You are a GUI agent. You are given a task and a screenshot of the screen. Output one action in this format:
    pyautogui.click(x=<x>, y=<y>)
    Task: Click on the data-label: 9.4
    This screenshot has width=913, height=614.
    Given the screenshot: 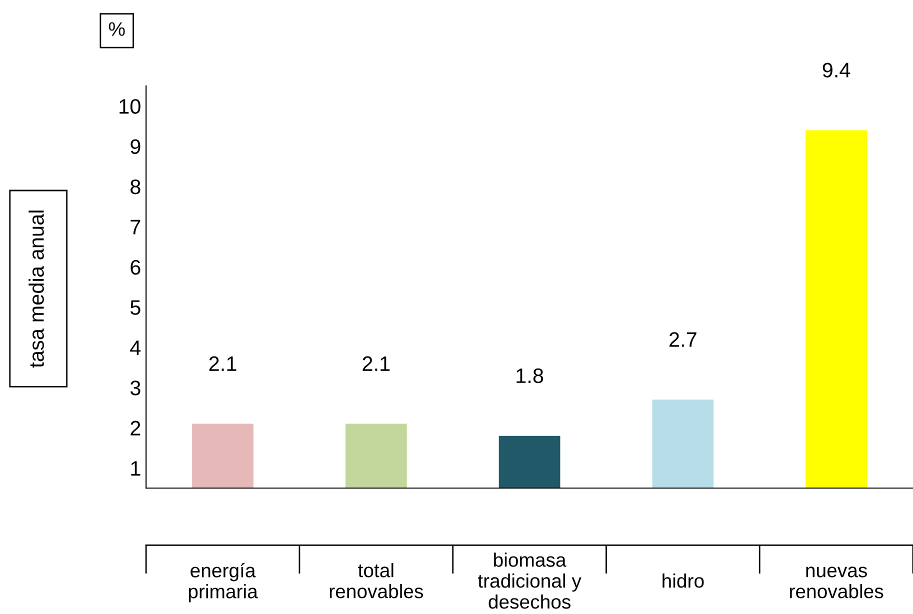 What is the action you would take?
    pyautogui.click(x=836, y=70)
    